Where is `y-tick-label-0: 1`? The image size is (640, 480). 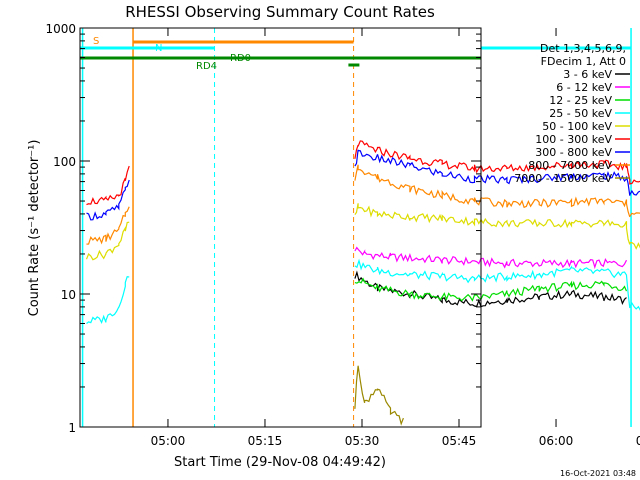
y-tick-label-0: 1 is located at coordinates (72, 428).